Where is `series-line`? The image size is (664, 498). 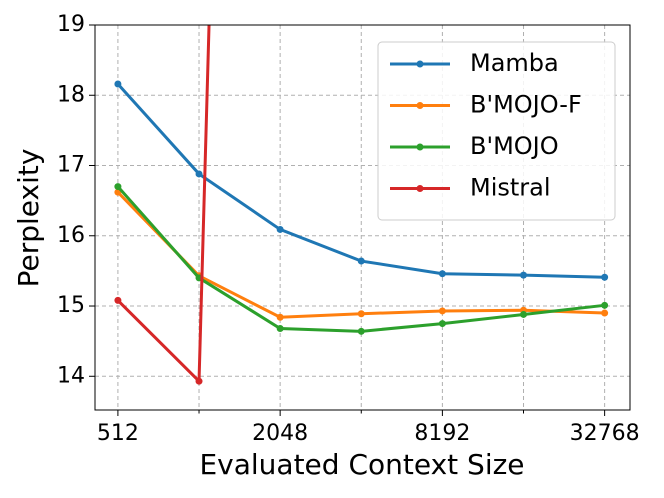 series-line is located at coordinates (163, 205).